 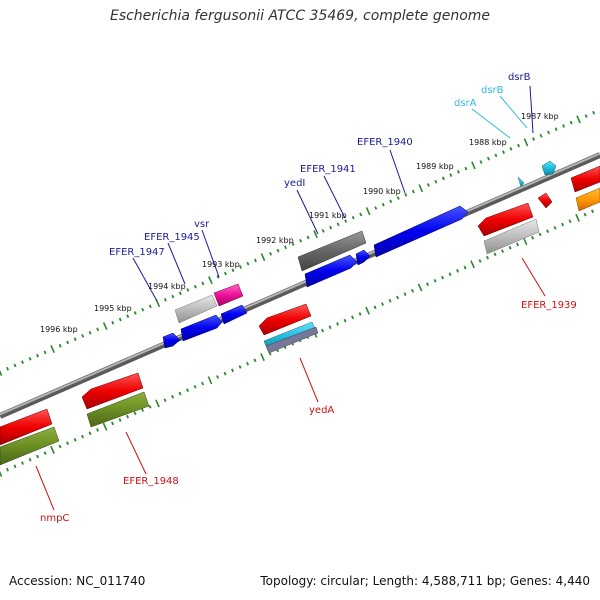 I want to click on gene-nmpc-olive, so click(x=30, y=446).